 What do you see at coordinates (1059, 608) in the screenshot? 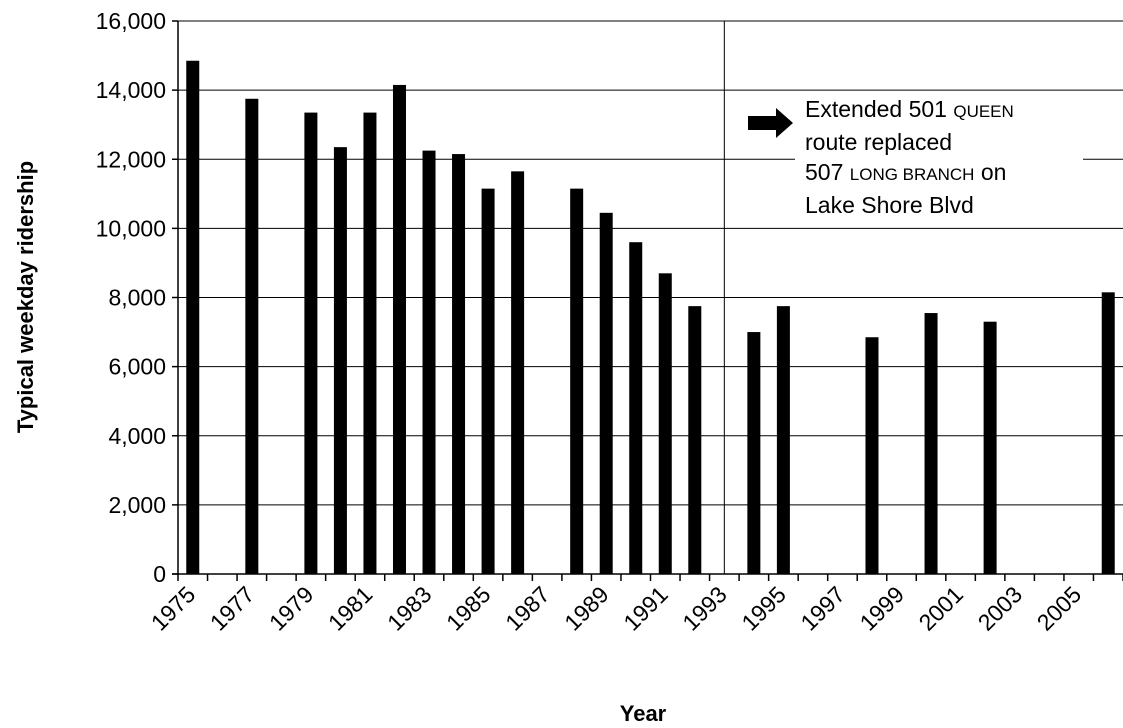
I see `x-tick-label: 2005` at bounding box center [1059, 608].